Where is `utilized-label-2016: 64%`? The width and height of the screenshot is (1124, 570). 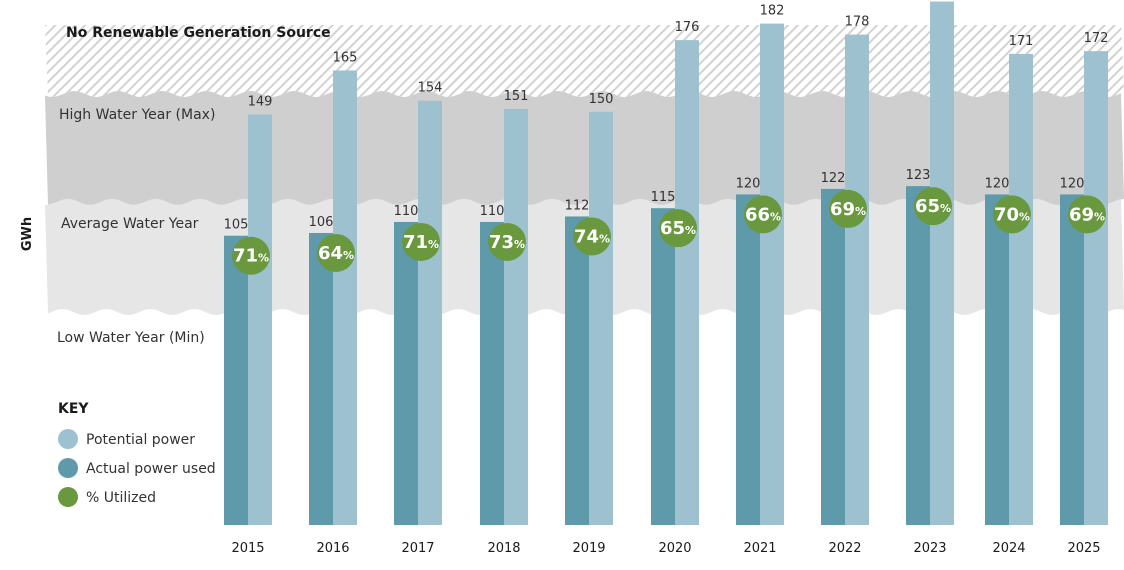 utilized-label-2016: 64% is located at coordinates (336, 253).